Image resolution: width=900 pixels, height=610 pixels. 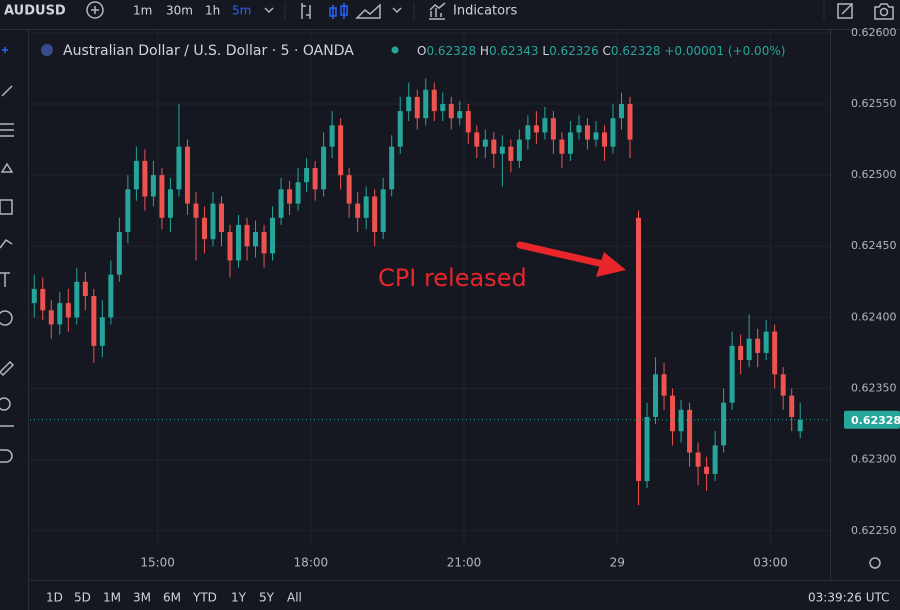 I want to click on range: All, so click(x=294, y=598).